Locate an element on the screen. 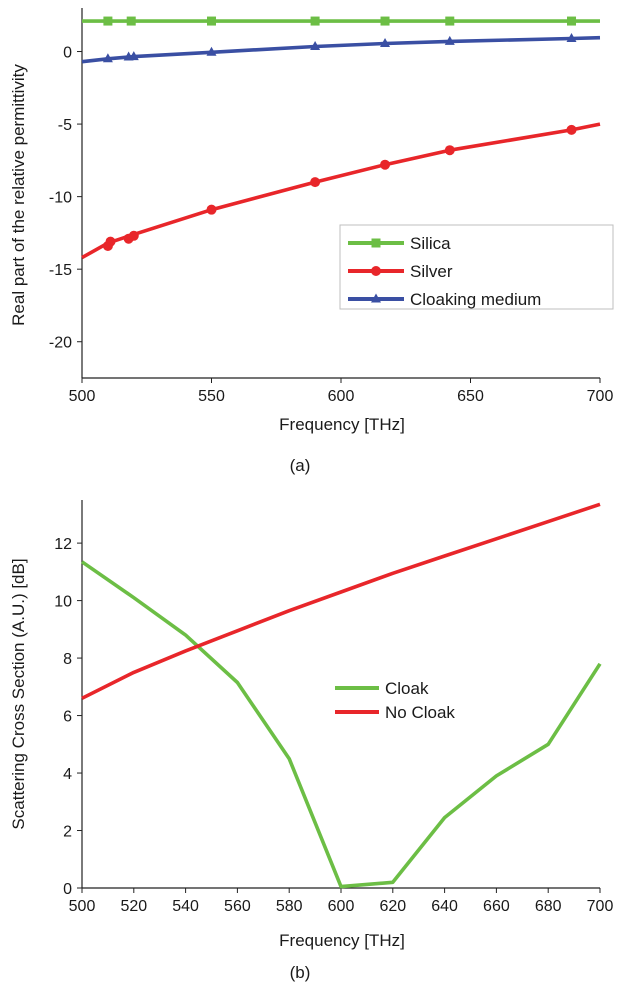 Image resolution: width=617 pixels, height=985 pixels. panel-b-y-tick-label: 8 is located at coordinates (67, 659).